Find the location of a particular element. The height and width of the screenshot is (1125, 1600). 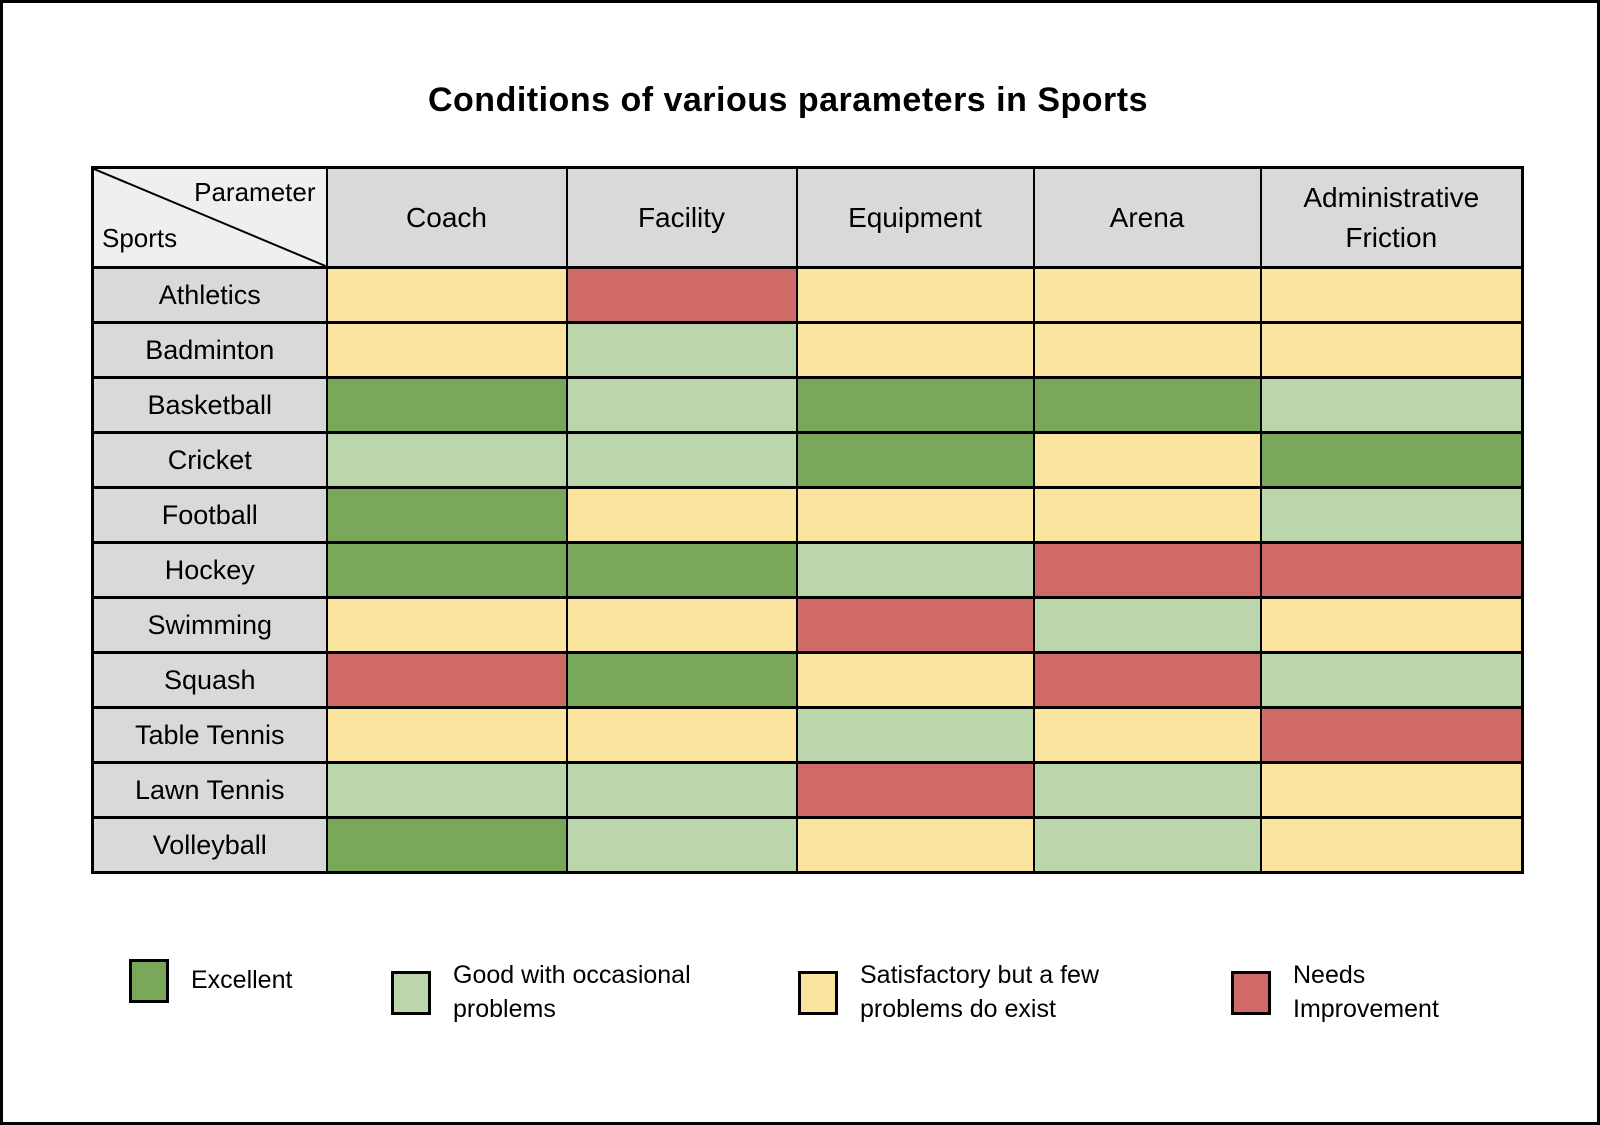

column-header-administrative-friction: Administrative Friction is located at coordinates (1391, 217).